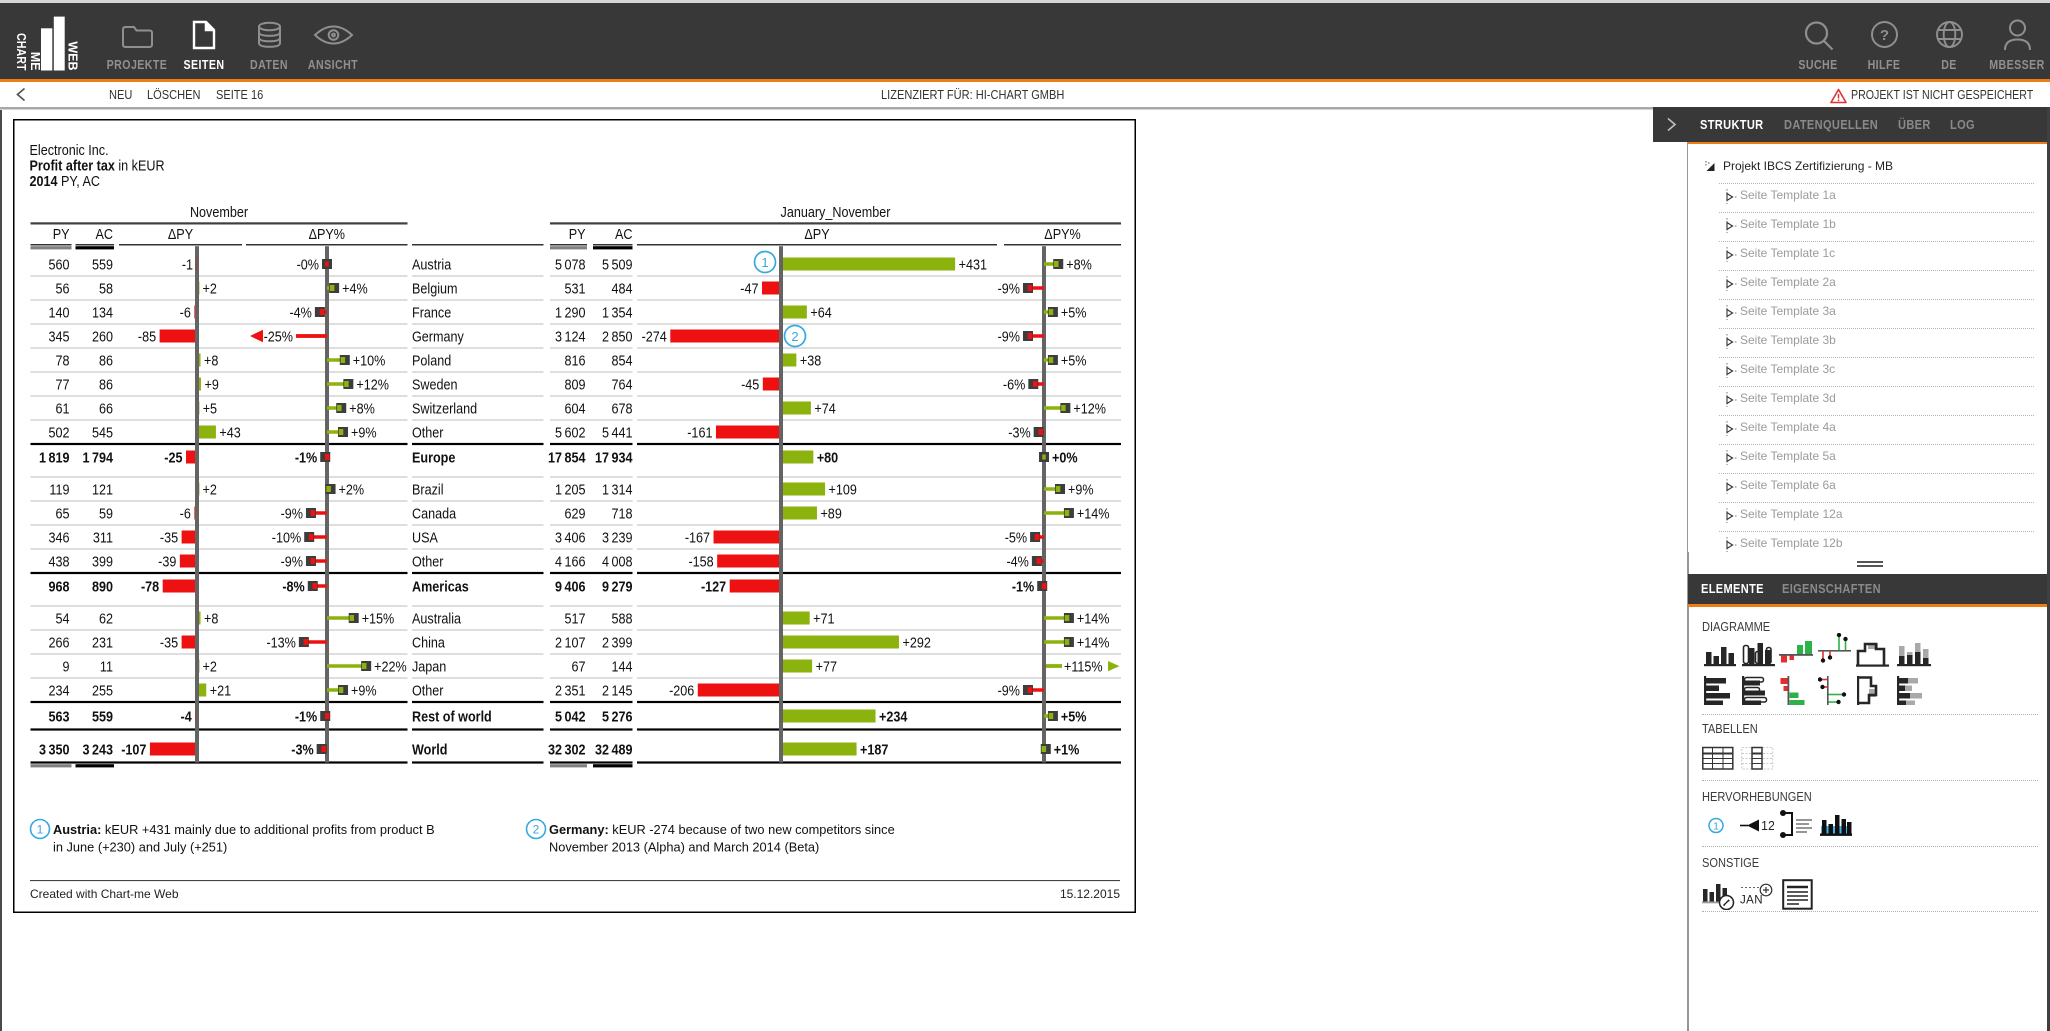 The height and width of the screenshot is (1031, 2050). What do you see at coordinates (536, 830) in the screenshot?
I see `svg-text: 2` at bounding box center [536, 830].